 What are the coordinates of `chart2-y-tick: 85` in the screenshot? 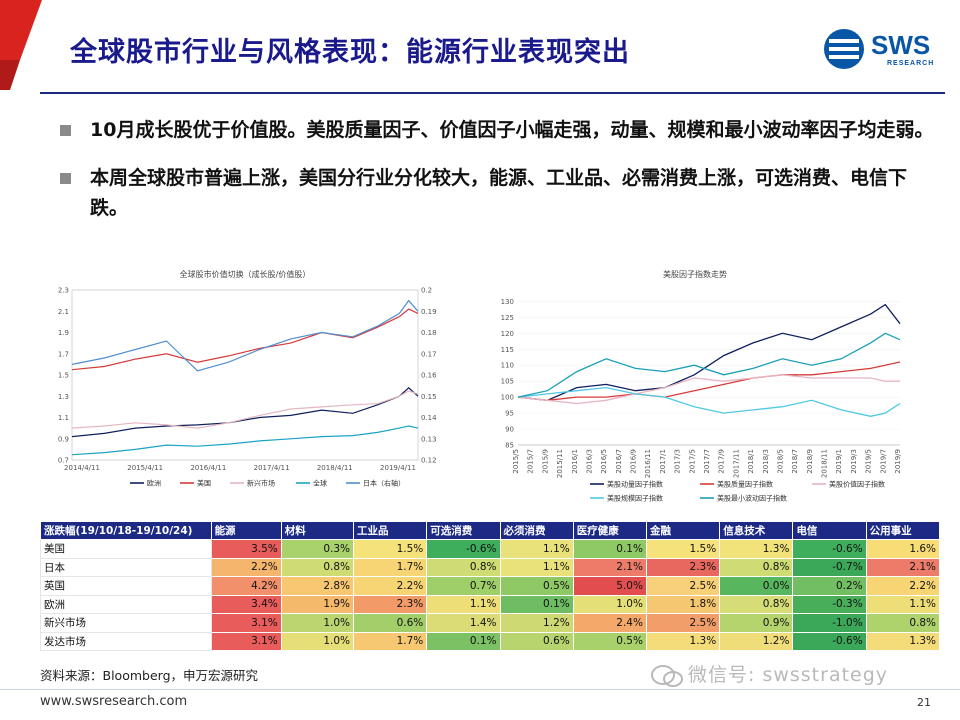 It's located at (509, 446).